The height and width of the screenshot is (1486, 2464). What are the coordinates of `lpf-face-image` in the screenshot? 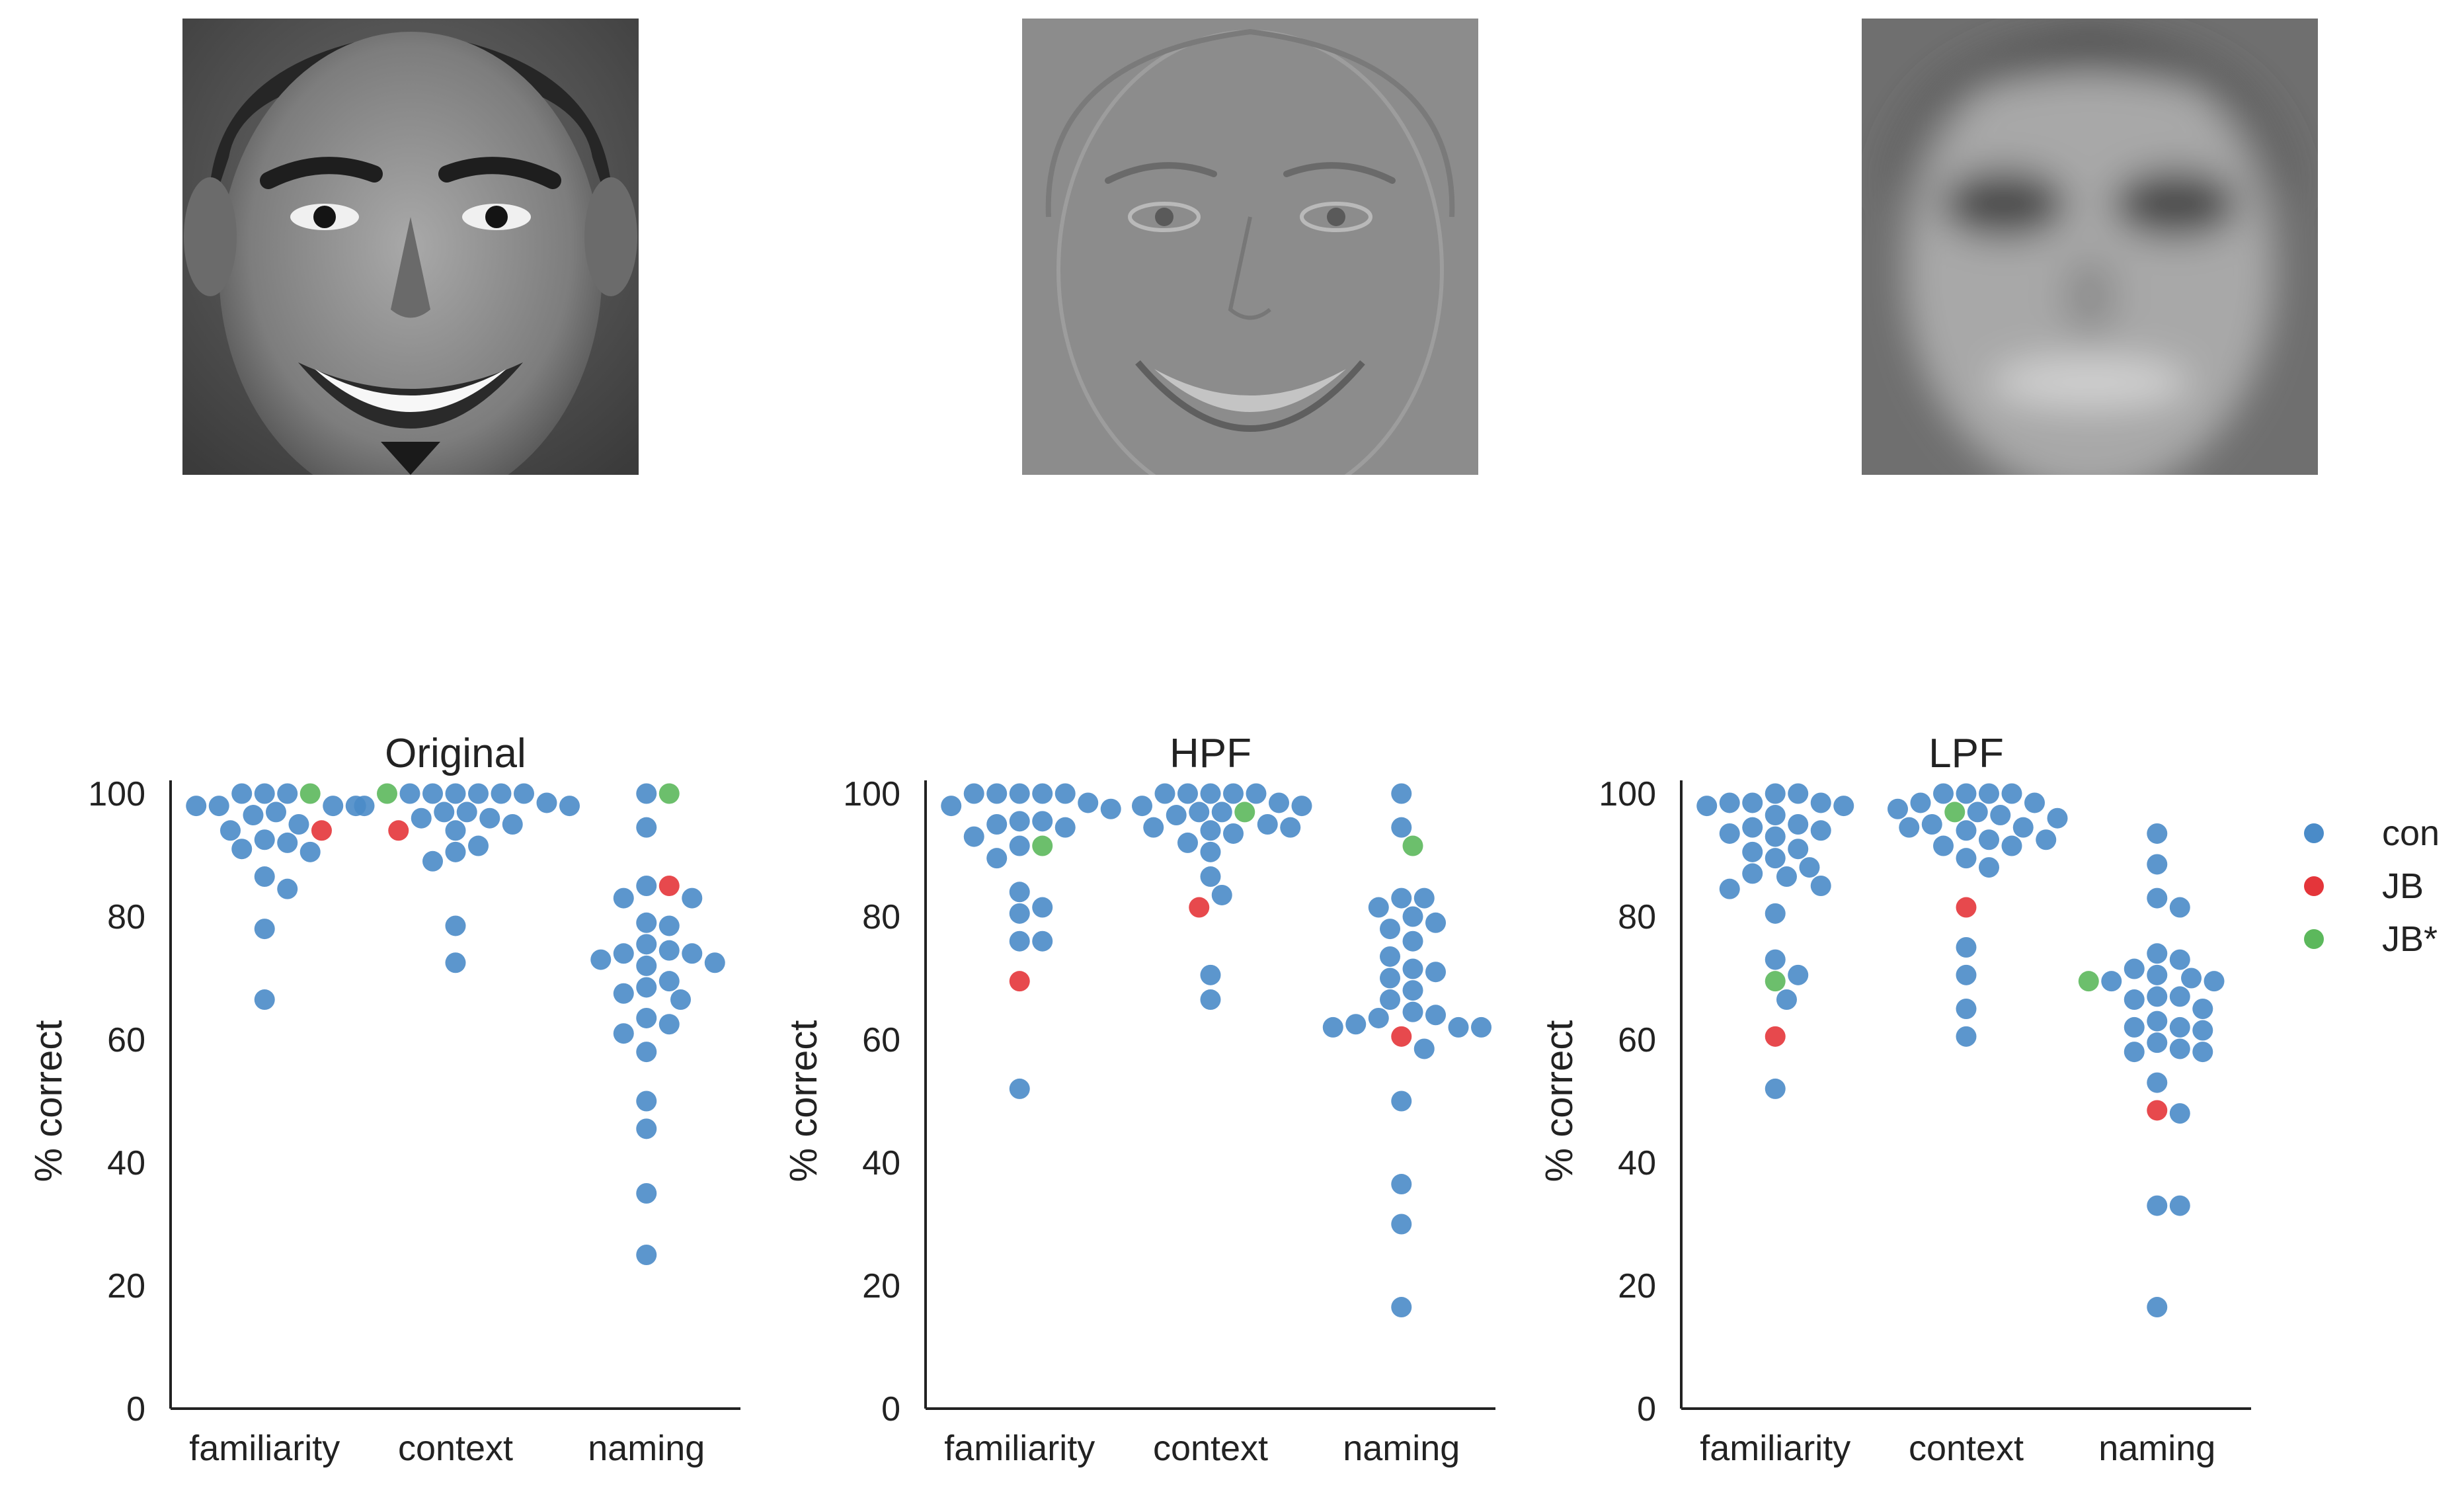 It's located at (2090, 247).